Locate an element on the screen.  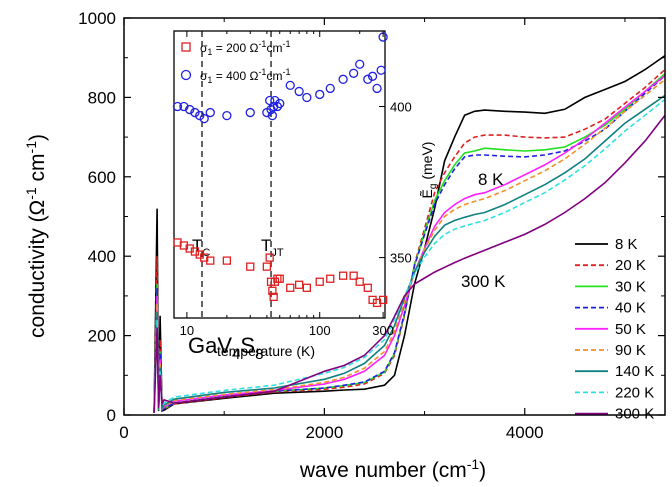
inset-vline-label: TC is located at coordinates (201, 247).